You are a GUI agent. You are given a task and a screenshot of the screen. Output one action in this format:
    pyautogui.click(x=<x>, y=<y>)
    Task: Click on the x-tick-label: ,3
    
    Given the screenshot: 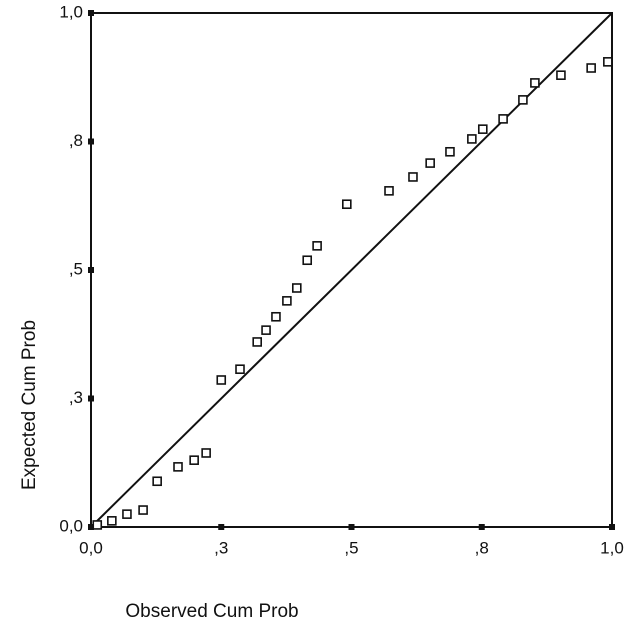 What is the action you would take?
    pyautogui.click(x=221, y=547)
    